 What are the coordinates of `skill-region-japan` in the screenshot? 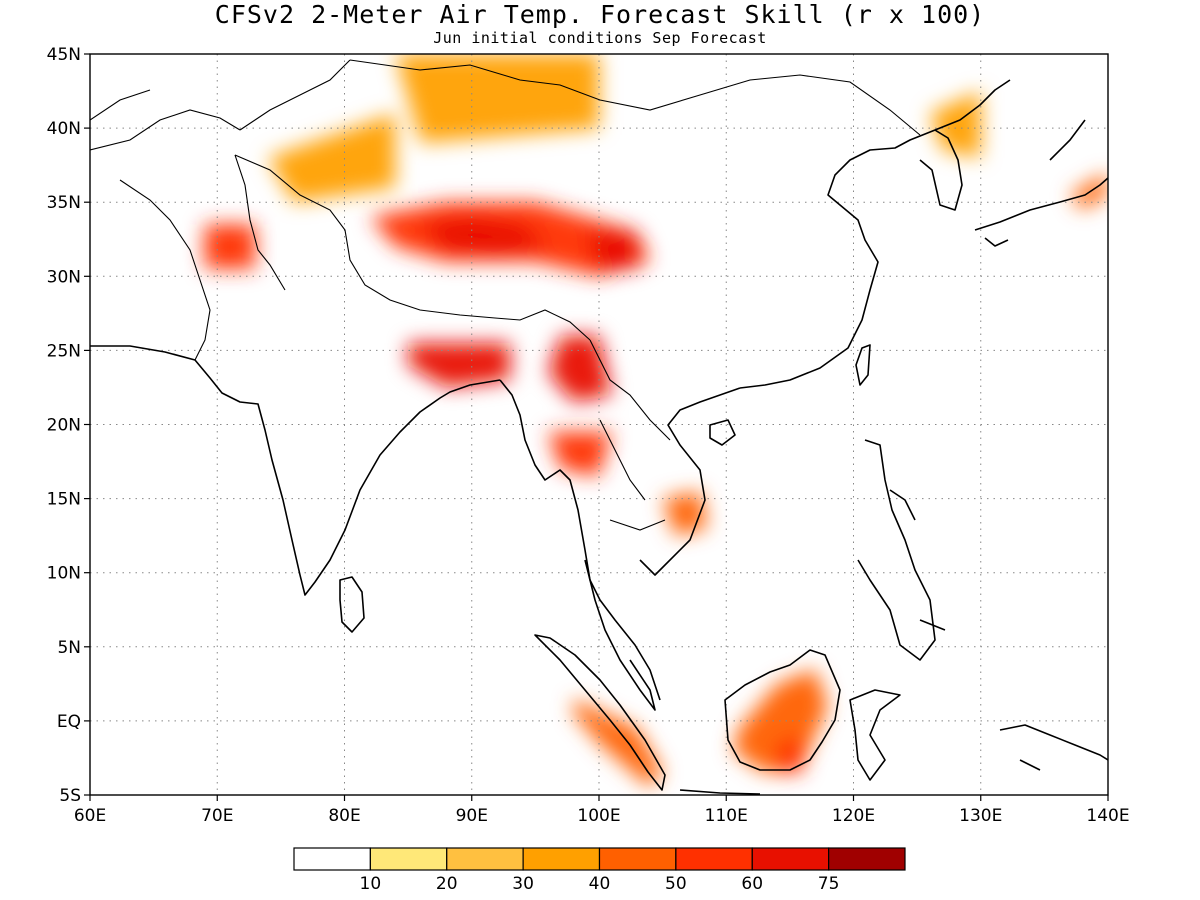 It's located at (1088, 191).